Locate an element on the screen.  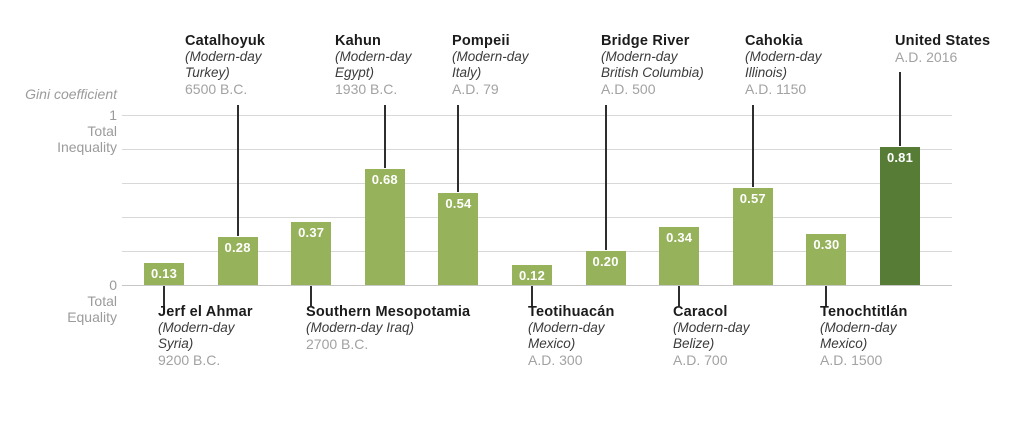
y-axis-min-value: 0 is located at coordinates (113, 285).